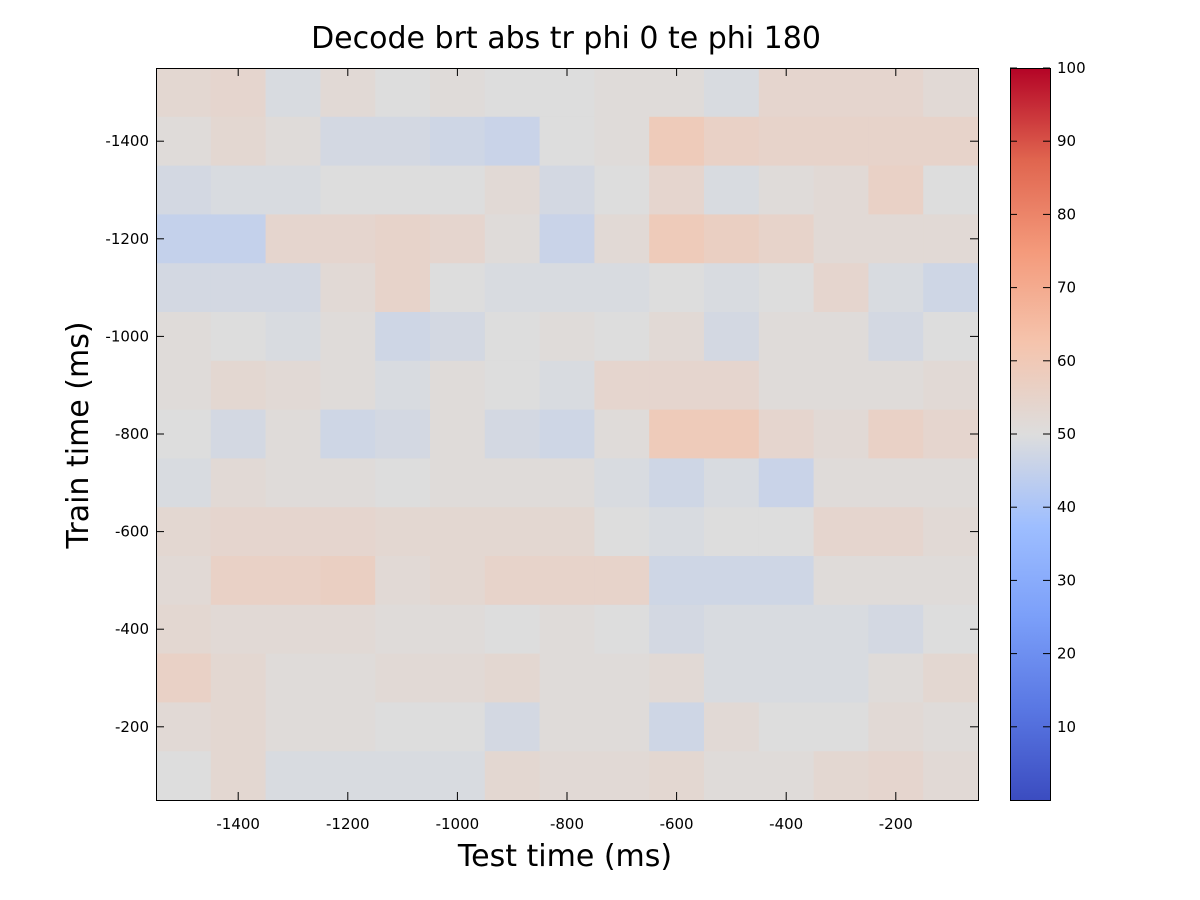 The width and height of the screenshot is (1200, 900). Describe the element at coordinates (1066, 507) in the screenshot. I see `colorbar-tick-label: 40` at that location.